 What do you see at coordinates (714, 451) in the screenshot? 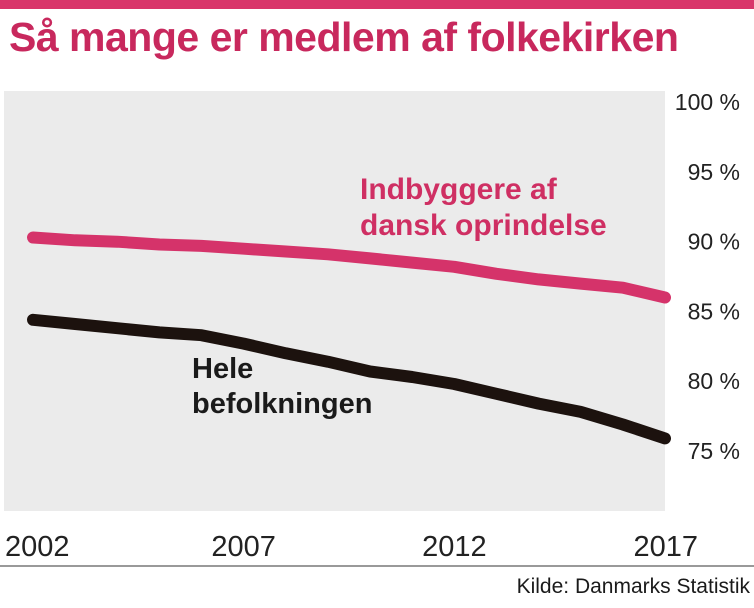
I see `y-tick-label: 75 %` at bounding box center [714, 451].